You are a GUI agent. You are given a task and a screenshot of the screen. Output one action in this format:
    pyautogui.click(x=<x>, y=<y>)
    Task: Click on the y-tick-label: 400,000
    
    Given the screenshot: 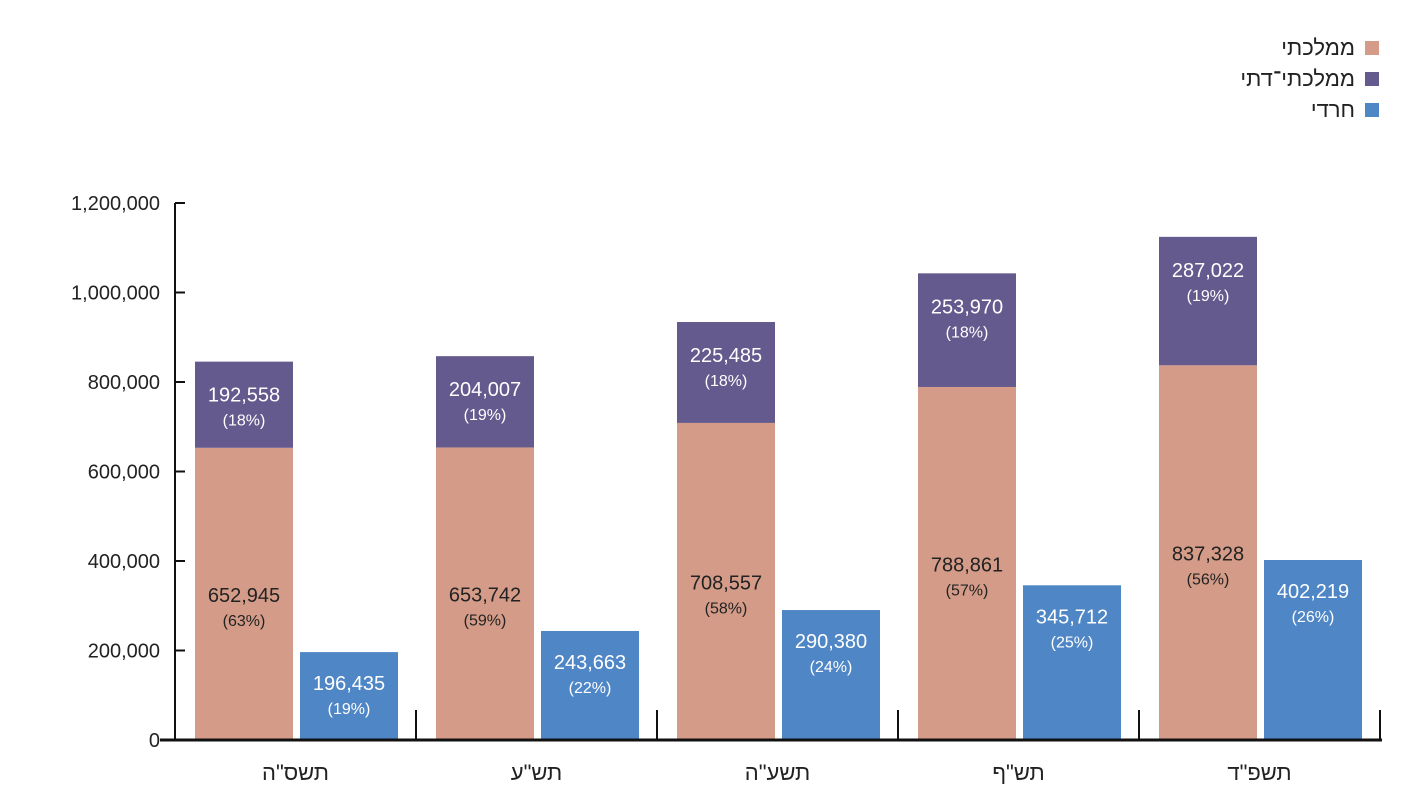 What is the action you would take?
    pyautogui.click(x=124, y=562)
    